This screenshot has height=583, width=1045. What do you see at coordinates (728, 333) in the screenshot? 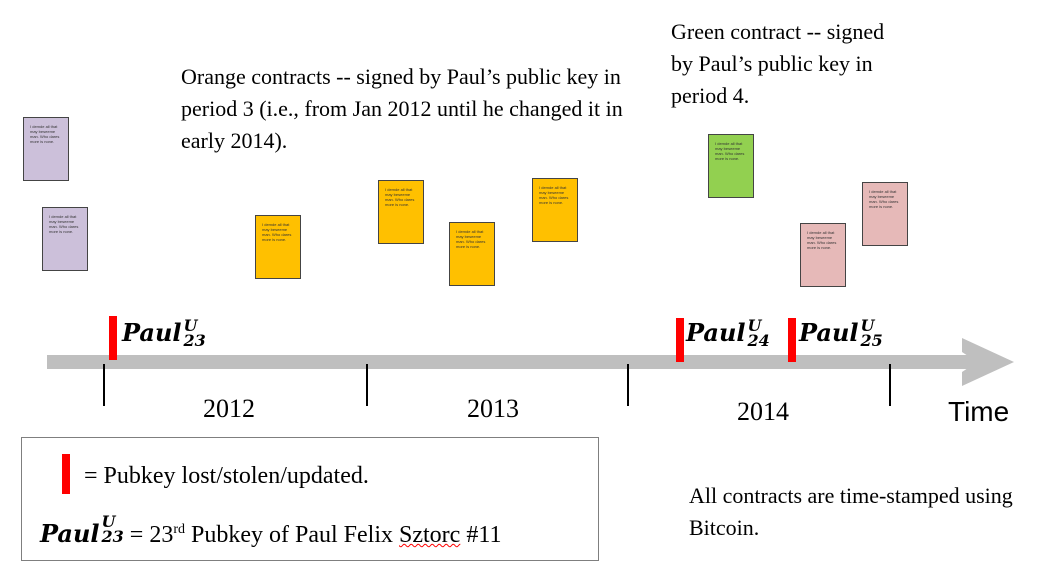
I see `pubkey-label-24: Paul U 24` at bounding box center [728, 333].